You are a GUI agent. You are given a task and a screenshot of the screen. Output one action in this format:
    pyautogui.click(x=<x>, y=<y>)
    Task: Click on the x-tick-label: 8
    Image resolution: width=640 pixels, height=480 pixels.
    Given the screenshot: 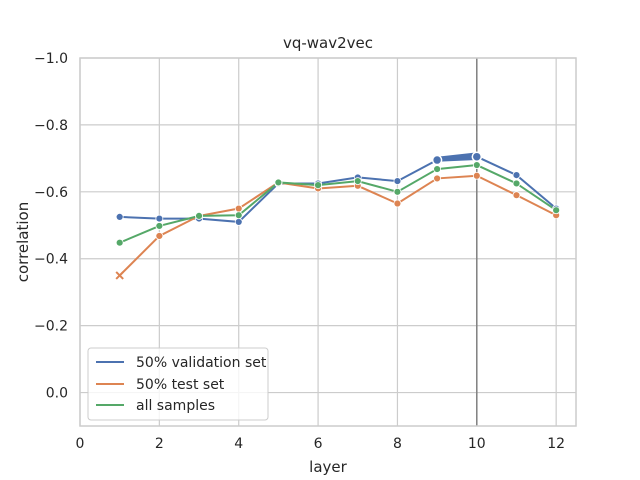 What is the action you would take?
    pyautogui.click(x=397, y=444)
    